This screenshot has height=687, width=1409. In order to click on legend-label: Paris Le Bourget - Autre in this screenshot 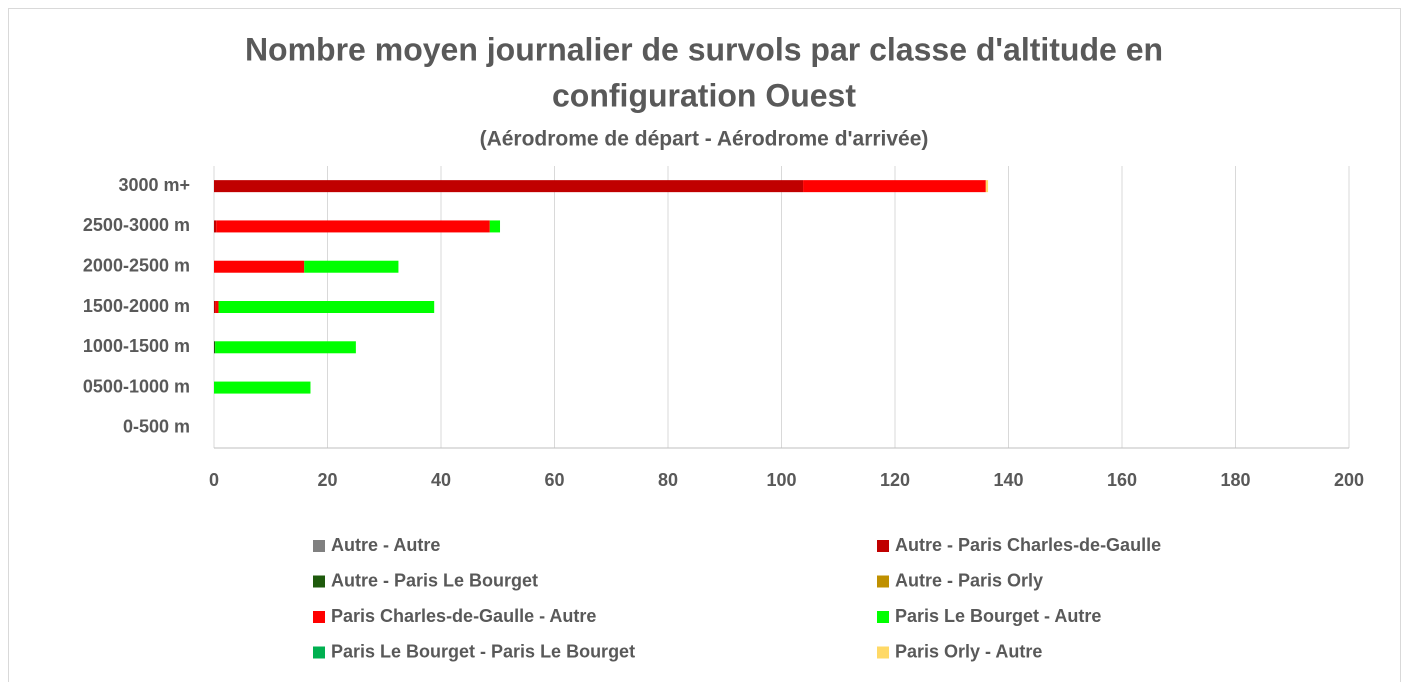, I will do `click(998, 616)`.